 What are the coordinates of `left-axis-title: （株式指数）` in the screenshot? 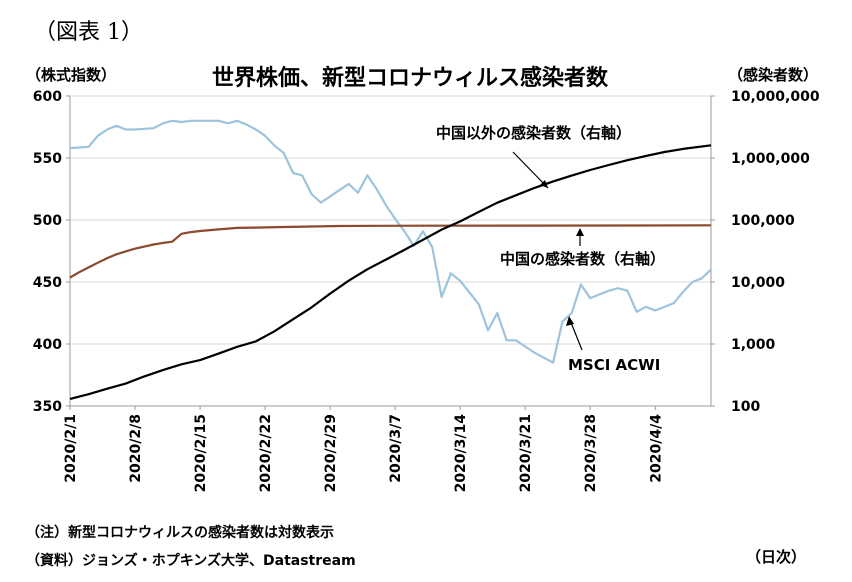 It's located at (71, 75).